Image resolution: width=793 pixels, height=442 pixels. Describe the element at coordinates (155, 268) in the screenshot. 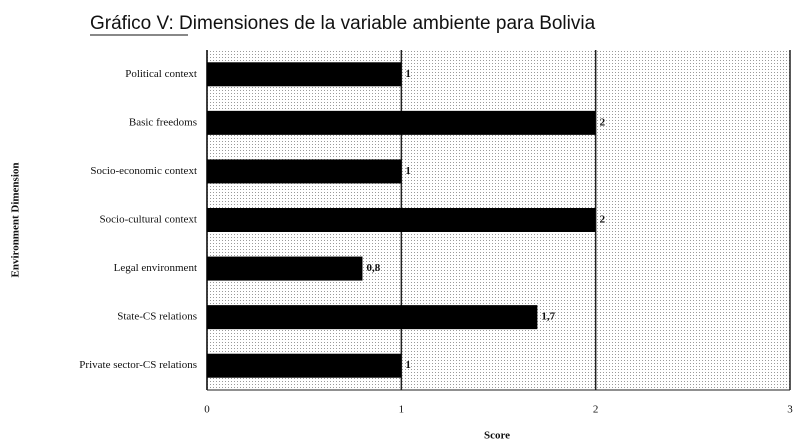

I see `y-tick-label: Legal environment` at that location.